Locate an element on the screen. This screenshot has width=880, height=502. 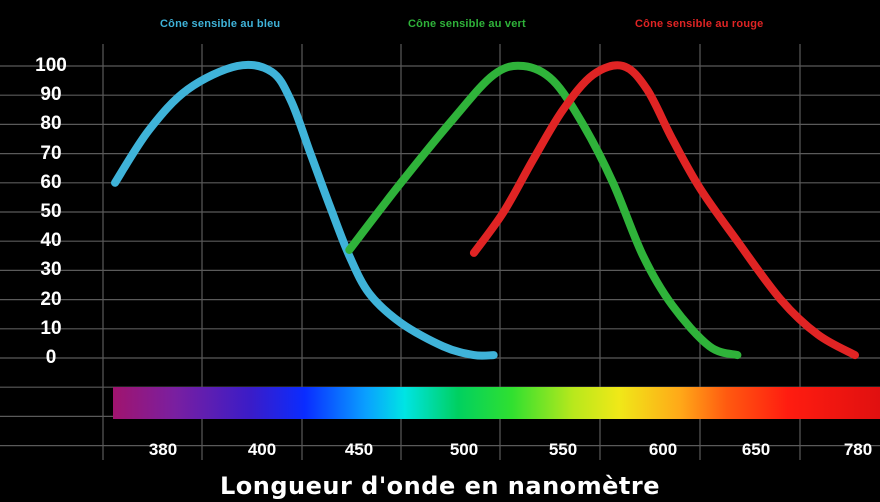
y-tick-label: 80 is located at coordinates (51, 124).